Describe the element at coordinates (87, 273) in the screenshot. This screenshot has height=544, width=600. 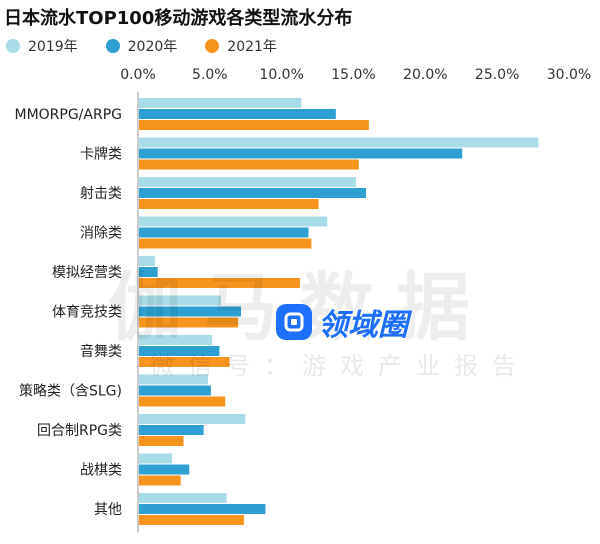
I see `category-label: 模拟经营类` at that location.